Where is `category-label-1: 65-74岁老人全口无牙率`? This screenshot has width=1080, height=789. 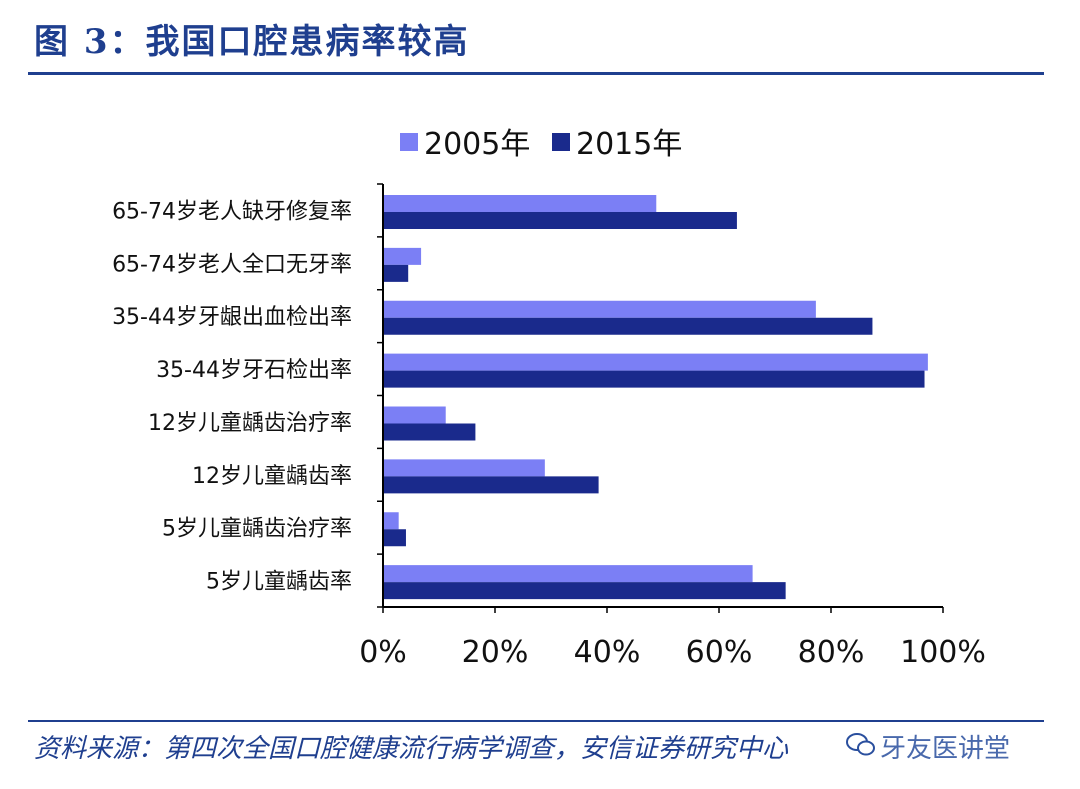 category-label-1: 65-74岁老人全口无牙率 is located at coordinates (232, 264).